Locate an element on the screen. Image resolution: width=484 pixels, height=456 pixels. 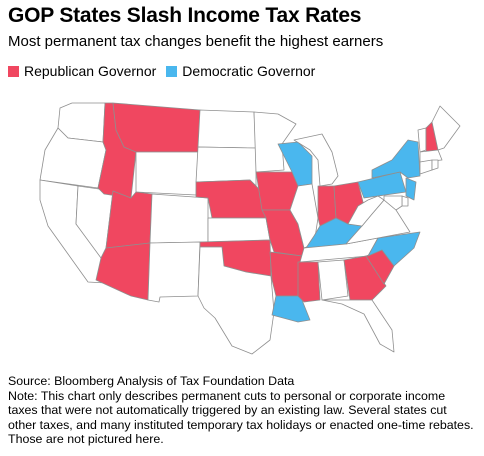
legend-label-democratic: Democratic Governor is located at coordinates (249, 71).